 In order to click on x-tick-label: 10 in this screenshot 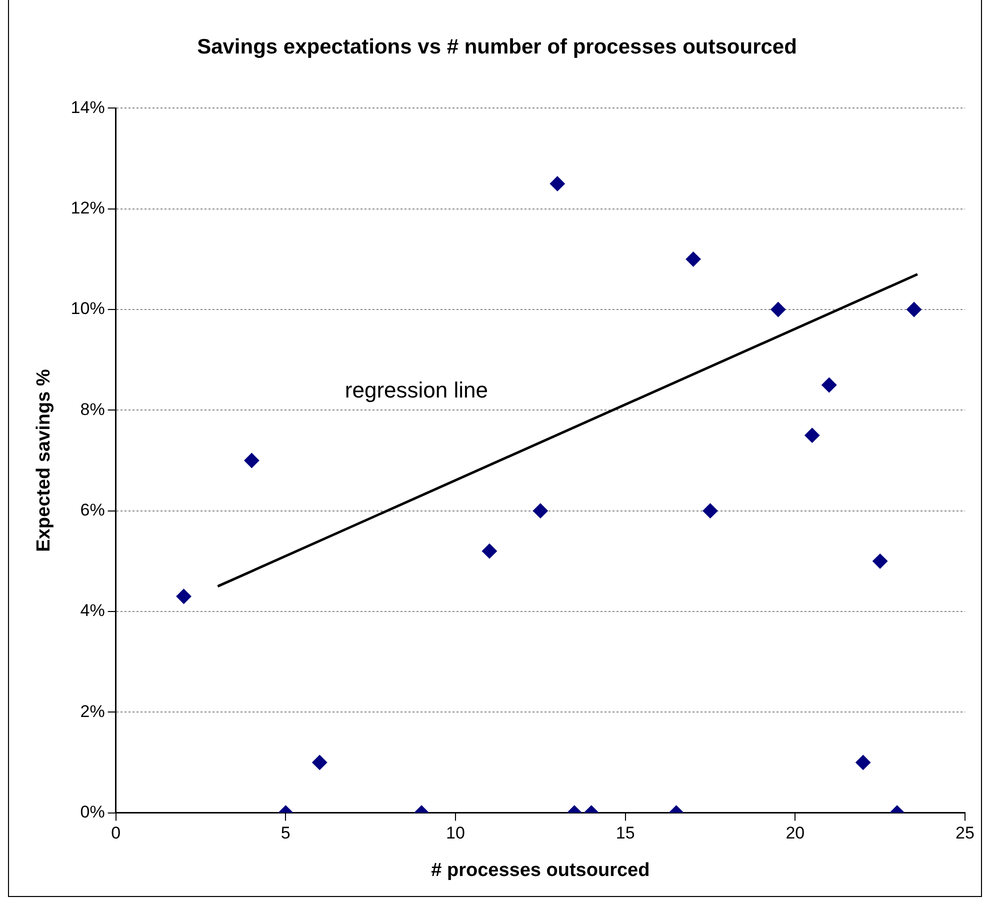, I will do `click(455, 833)`.